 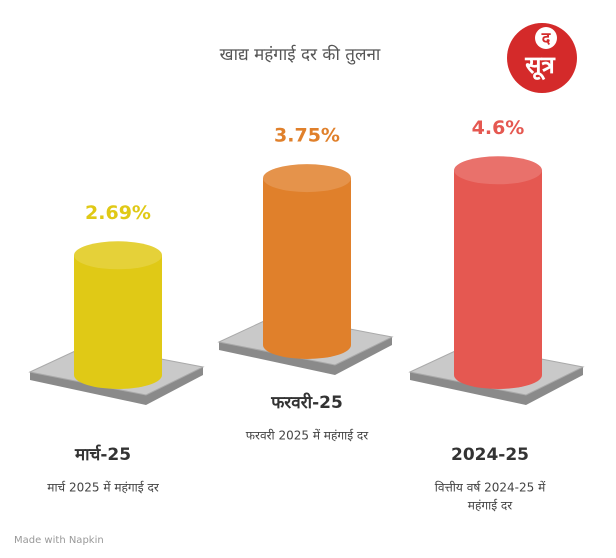 What do you see at coordinates (102, 454) in the screenshot?
I see `category-label: मार्च-25` at bounding box center [102, 454].